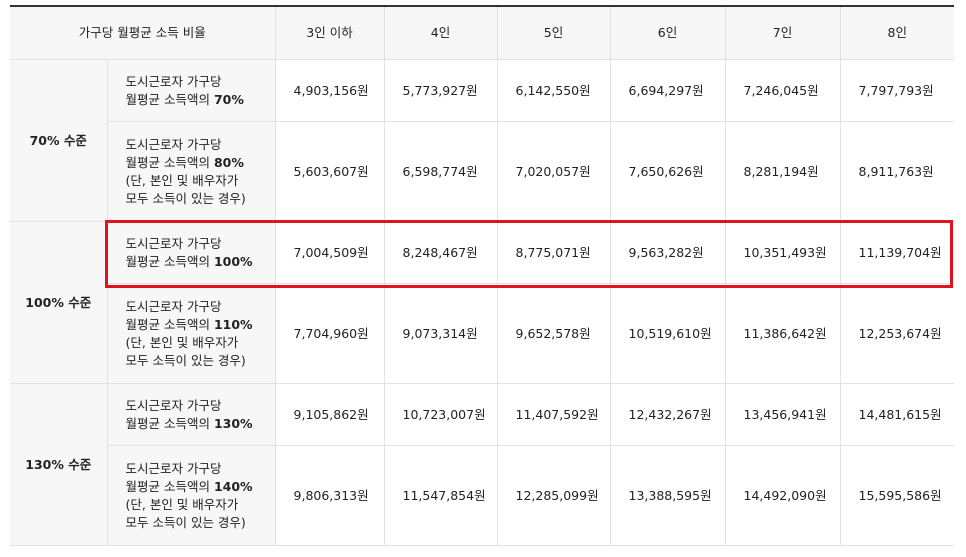 The height and width of the screenshot is (557, 966). Describe the element at coordinates (330, 252) in the screenshot. I see `amount-cell: 7,004,509원` at that location.